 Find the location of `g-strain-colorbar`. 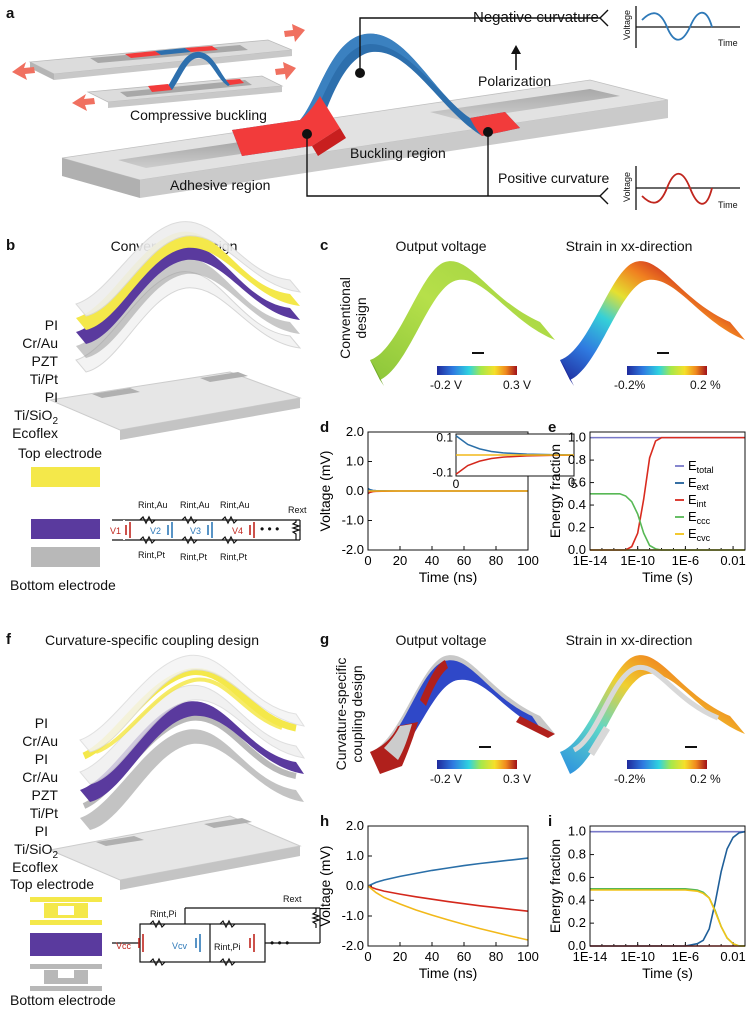

g-strain-colorbar is located at coordinates (667, 764).